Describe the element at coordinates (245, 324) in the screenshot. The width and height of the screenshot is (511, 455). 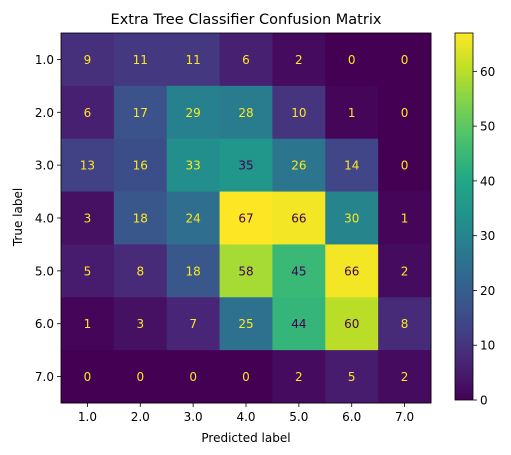
I see `cell-value-label: 25` at that location.